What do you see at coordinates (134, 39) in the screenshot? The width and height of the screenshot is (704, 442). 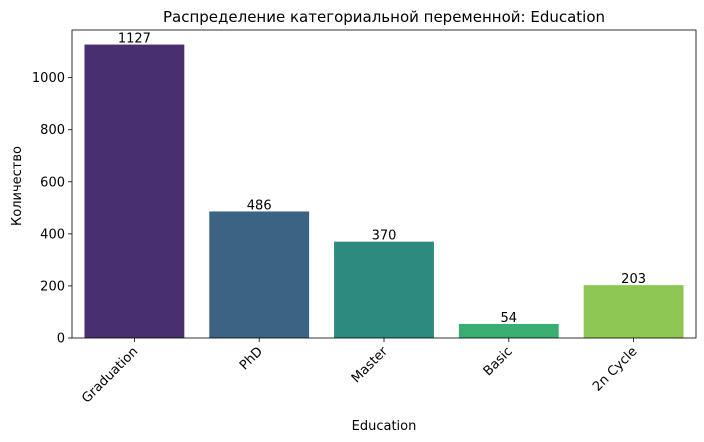 I see `data-label: 1127` at bounding box center [134, 39].